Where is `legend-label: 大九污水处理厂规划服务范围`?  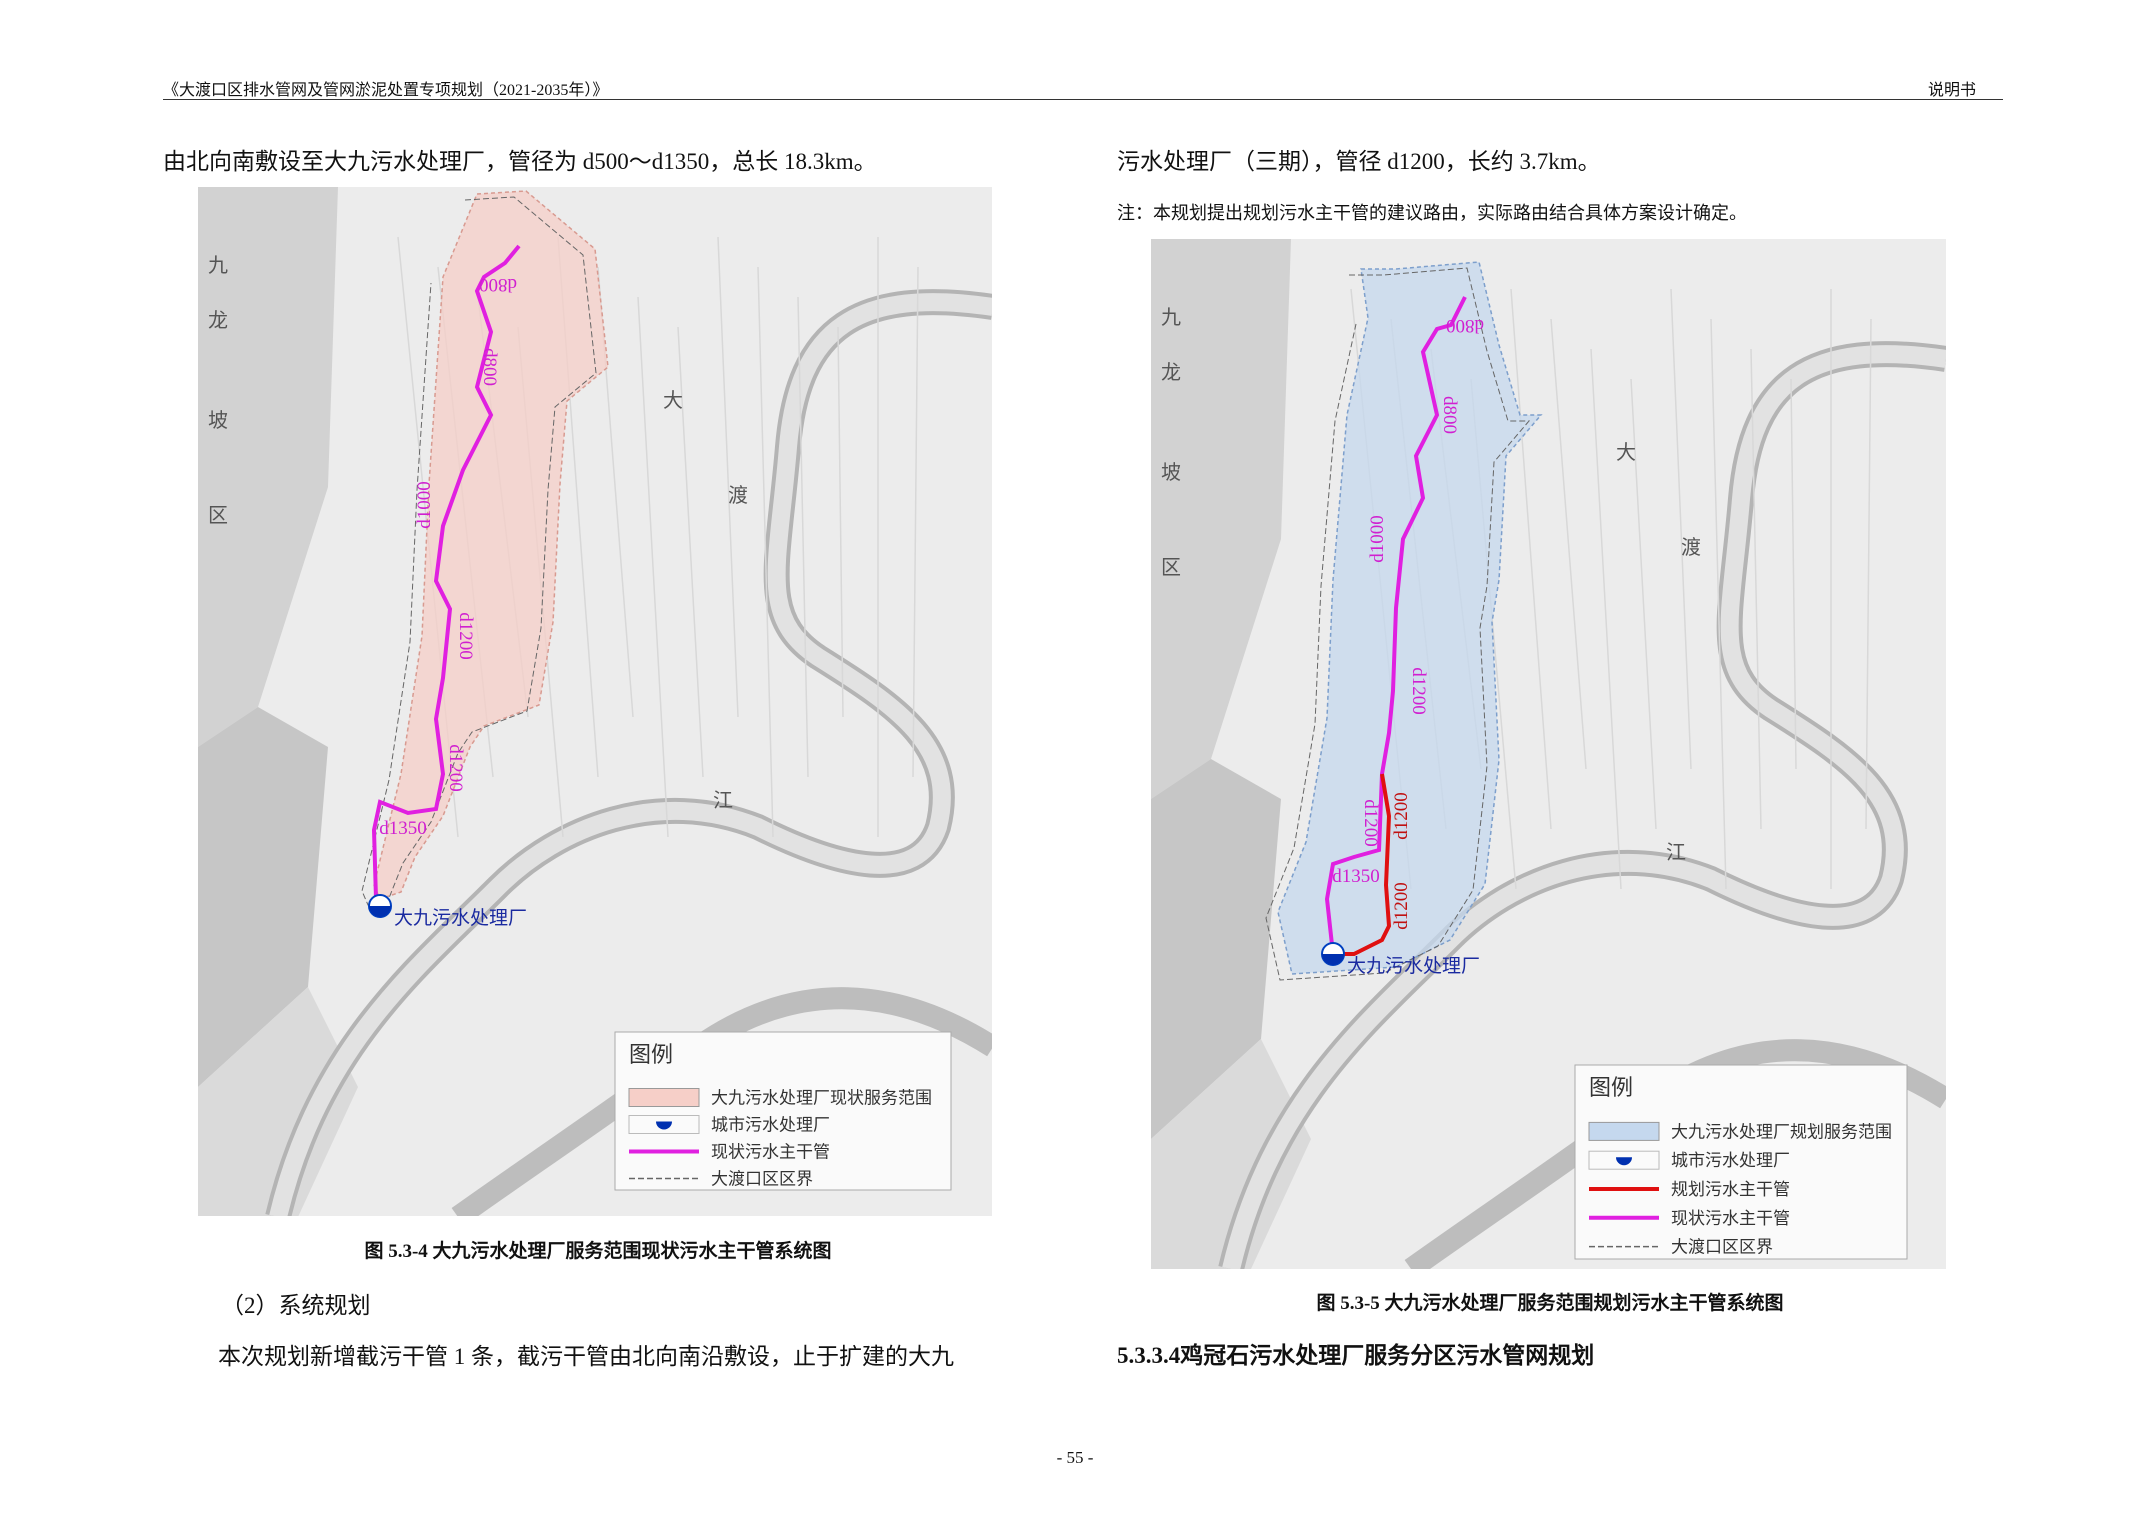
legend-label: 大九污水处理厂规划服务范围 is located at coordinates (1781, 1131).